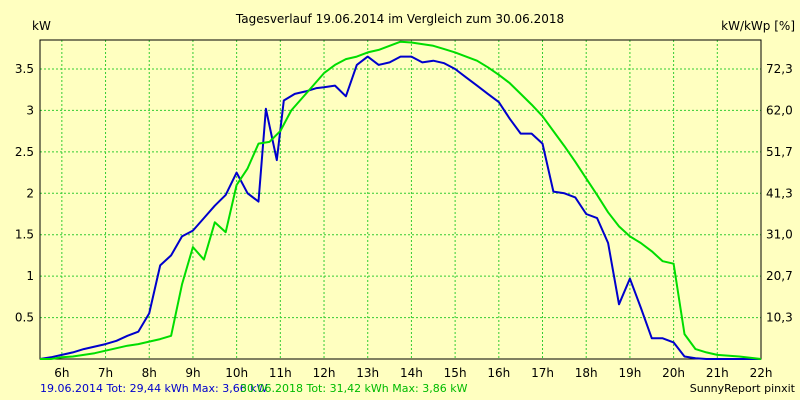 The width and height of the screenshot is (800, 400). Describe the element at coordinates (192, 373) in the screenshot. I see `x-tick-label: 9h` at that location.